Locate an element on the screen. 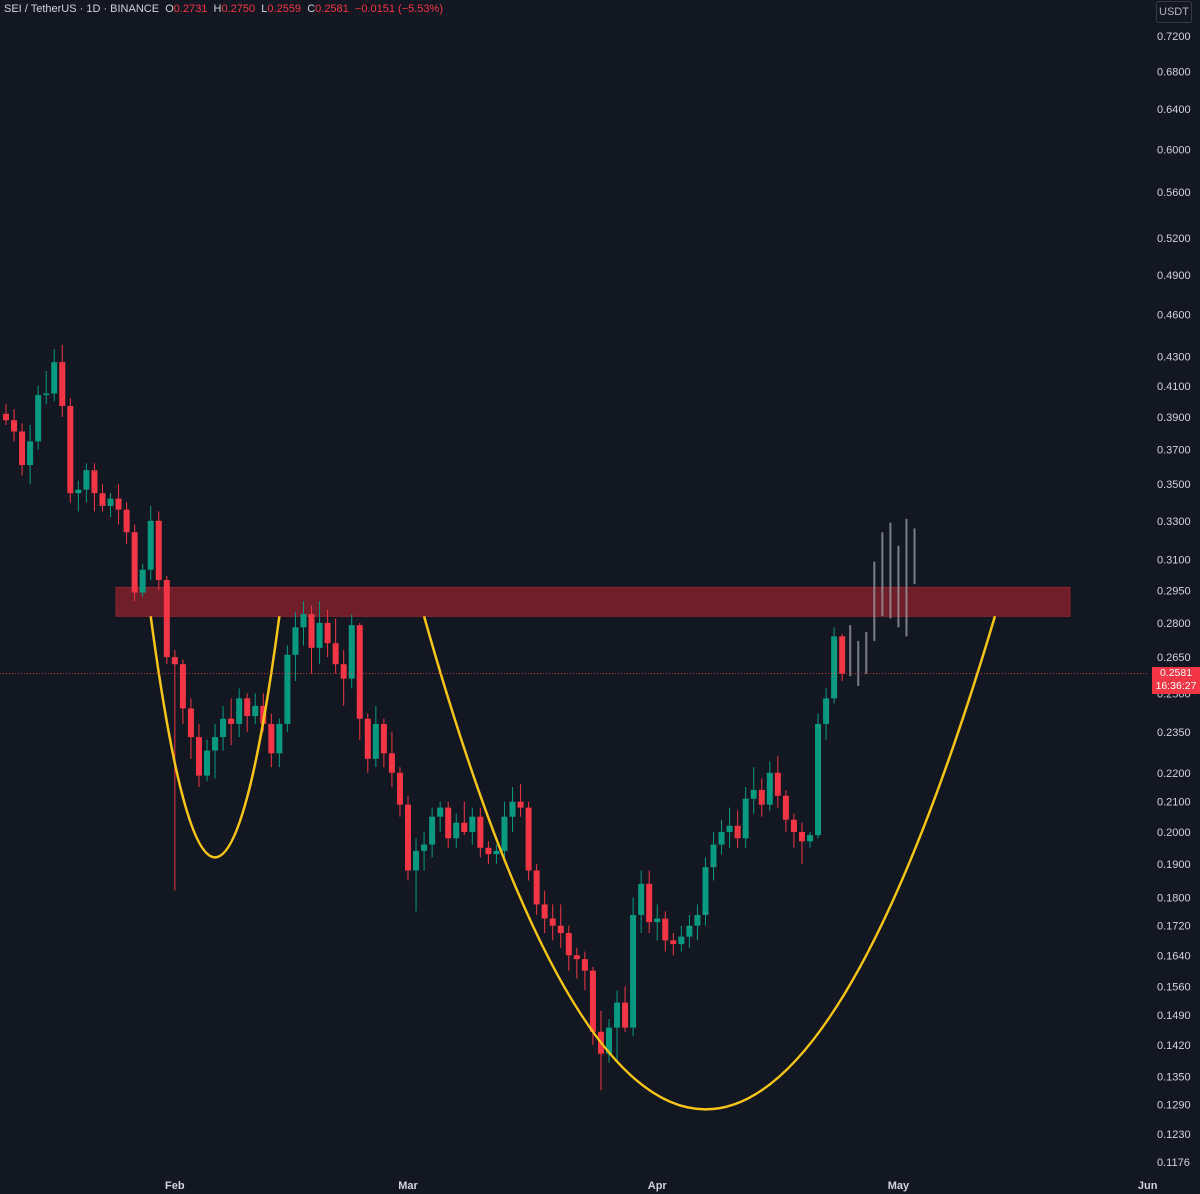 The width and height of the screenshot is (1200, 1194). price-tick-label: 0.1490 is located at coordinates (1174, 1016).